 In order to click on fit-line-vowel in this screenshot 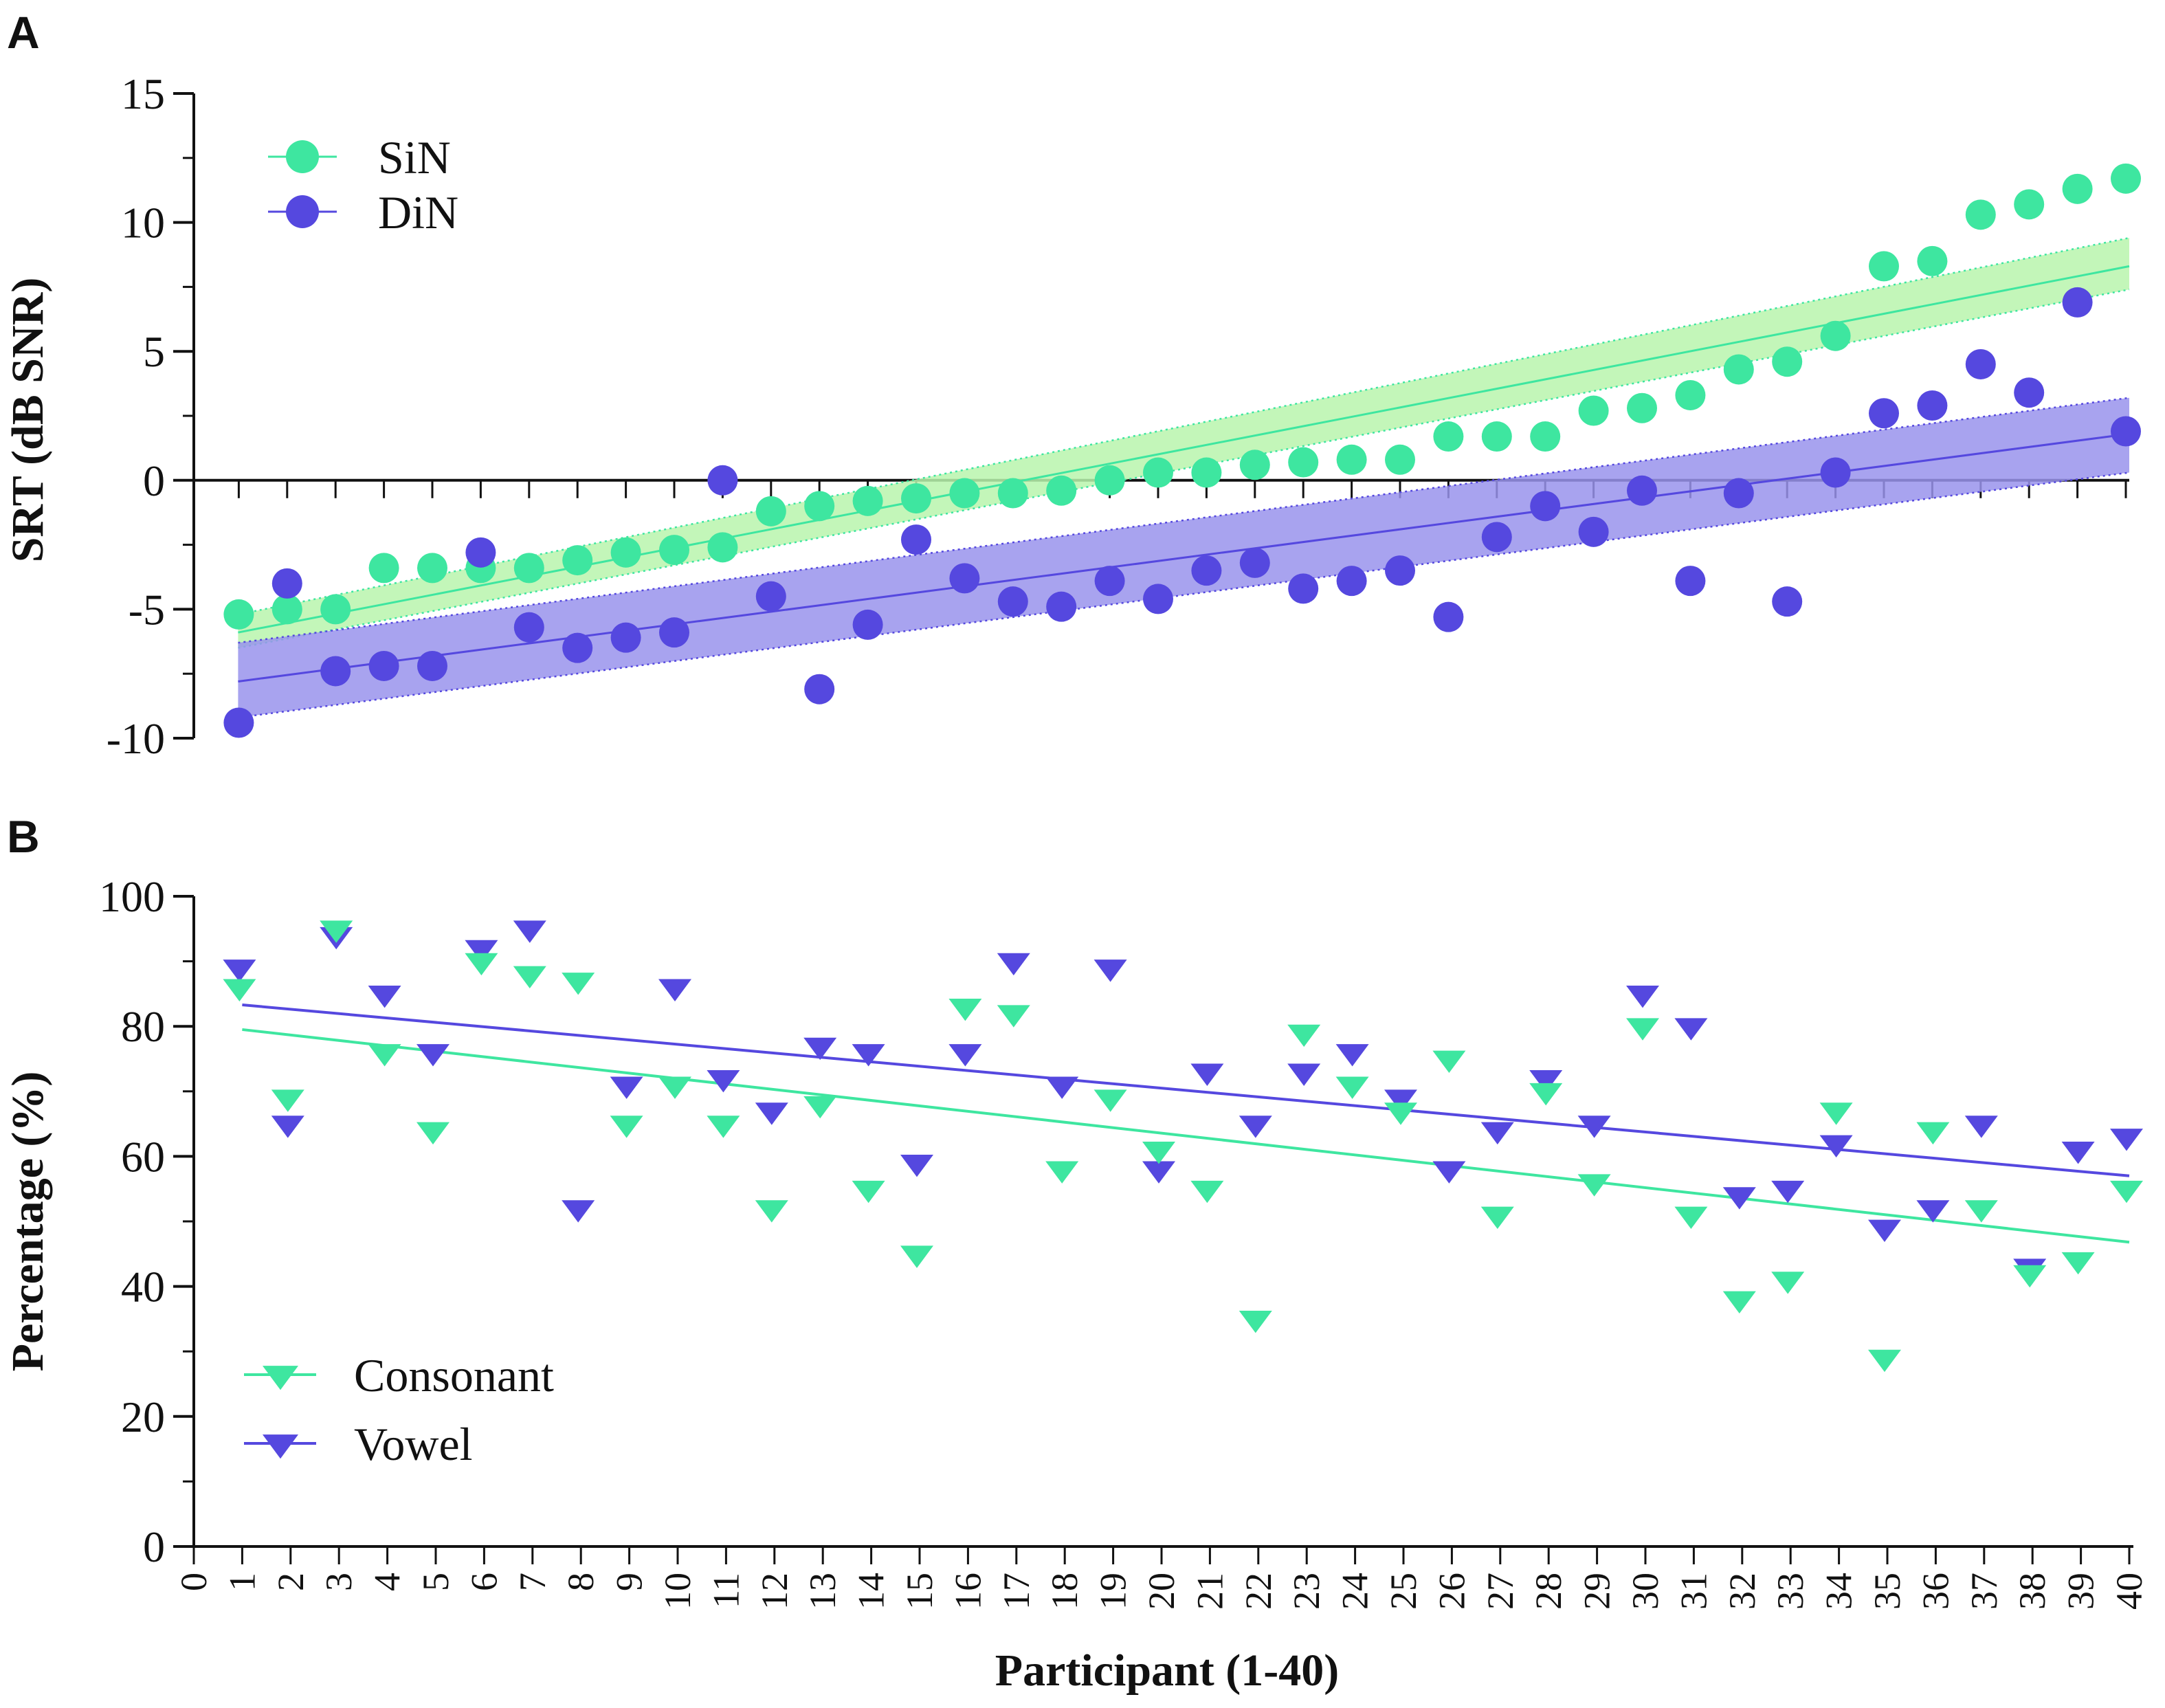, I will do `click(1186, 1090)`.